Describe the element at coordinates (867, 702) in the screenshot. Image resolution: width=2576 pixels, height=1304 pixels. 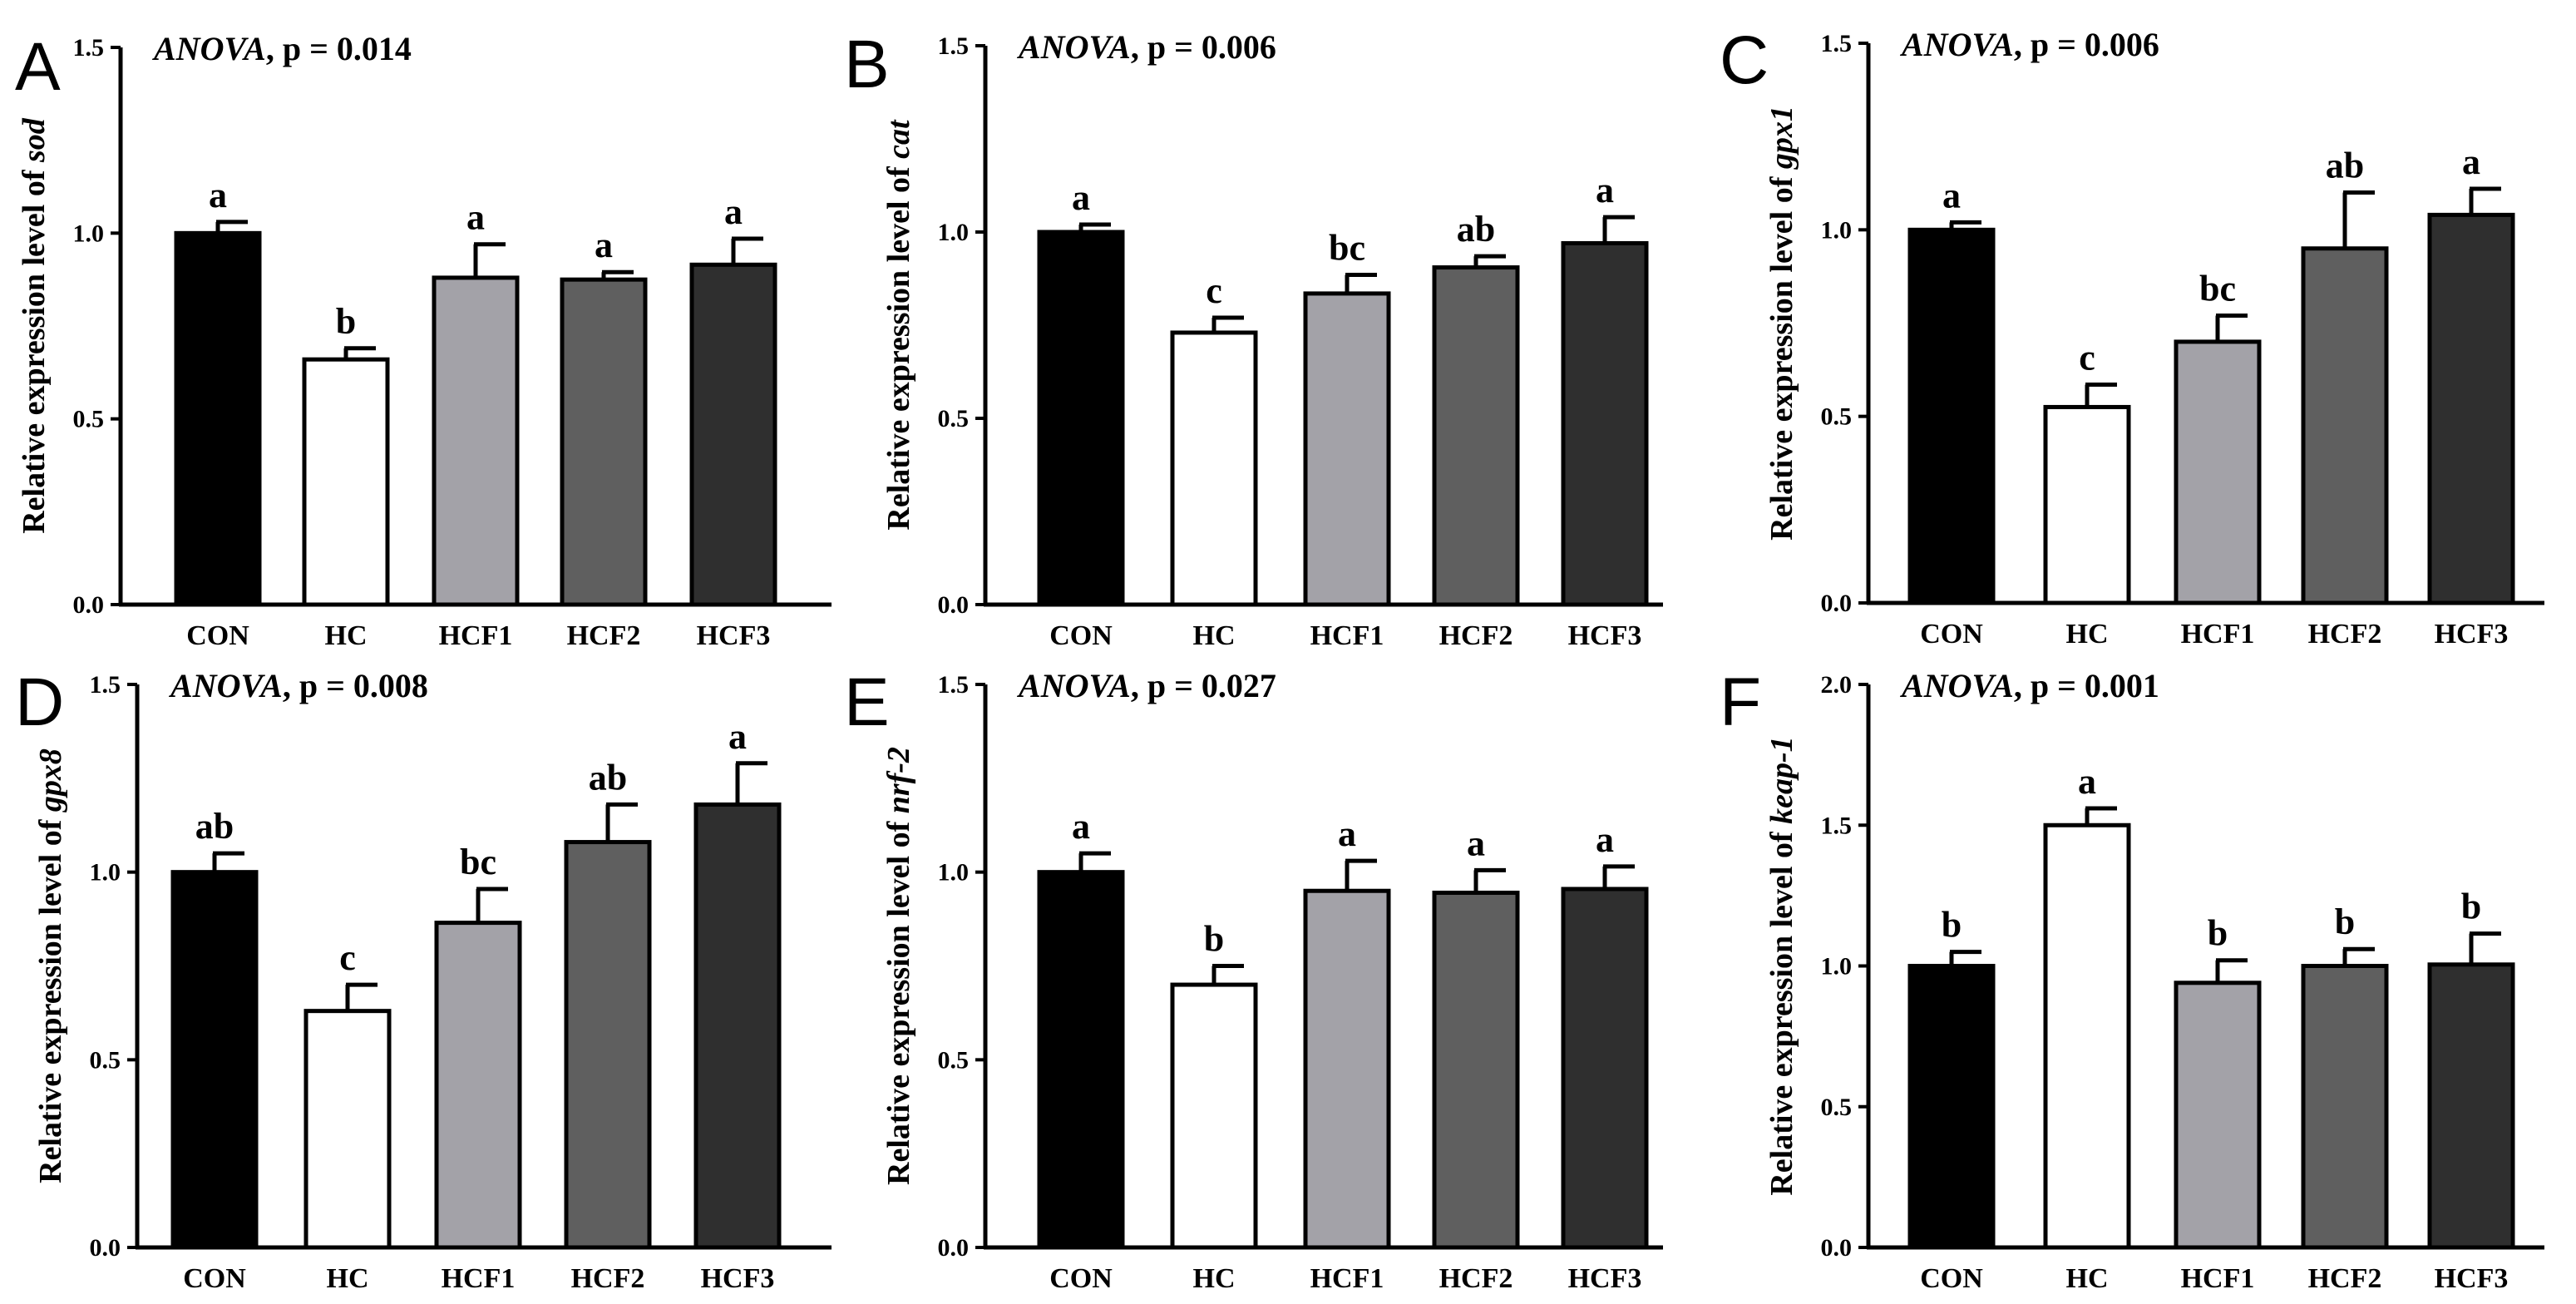
I see `panel-letter: E` at that location.